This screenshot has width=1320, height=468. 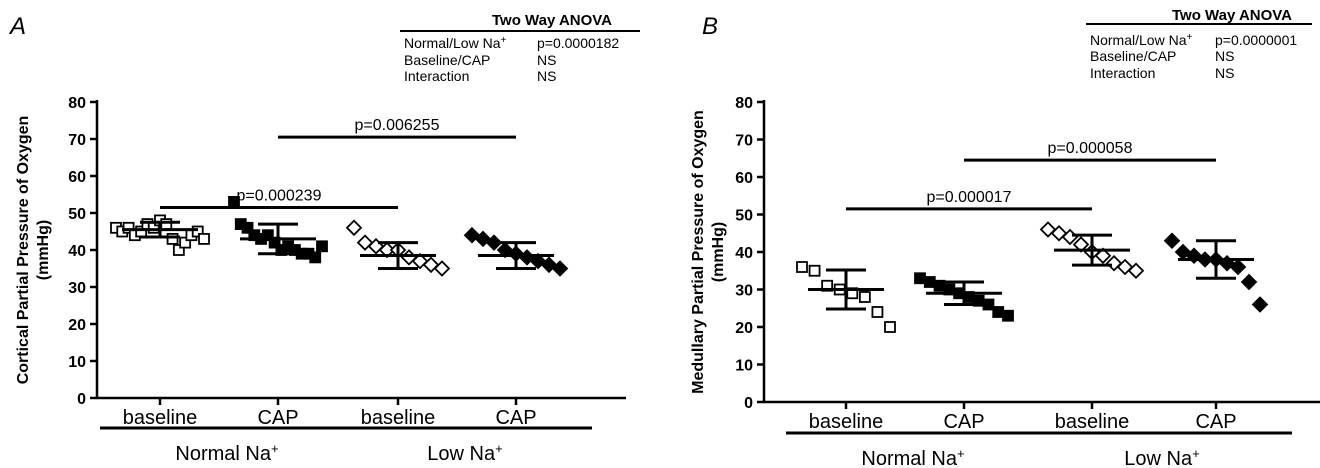 What do you see at coordinates (1090, 148) in the screenshot?
I see `p-value-label: p=0.000058` at bounding box center [1090, 148].